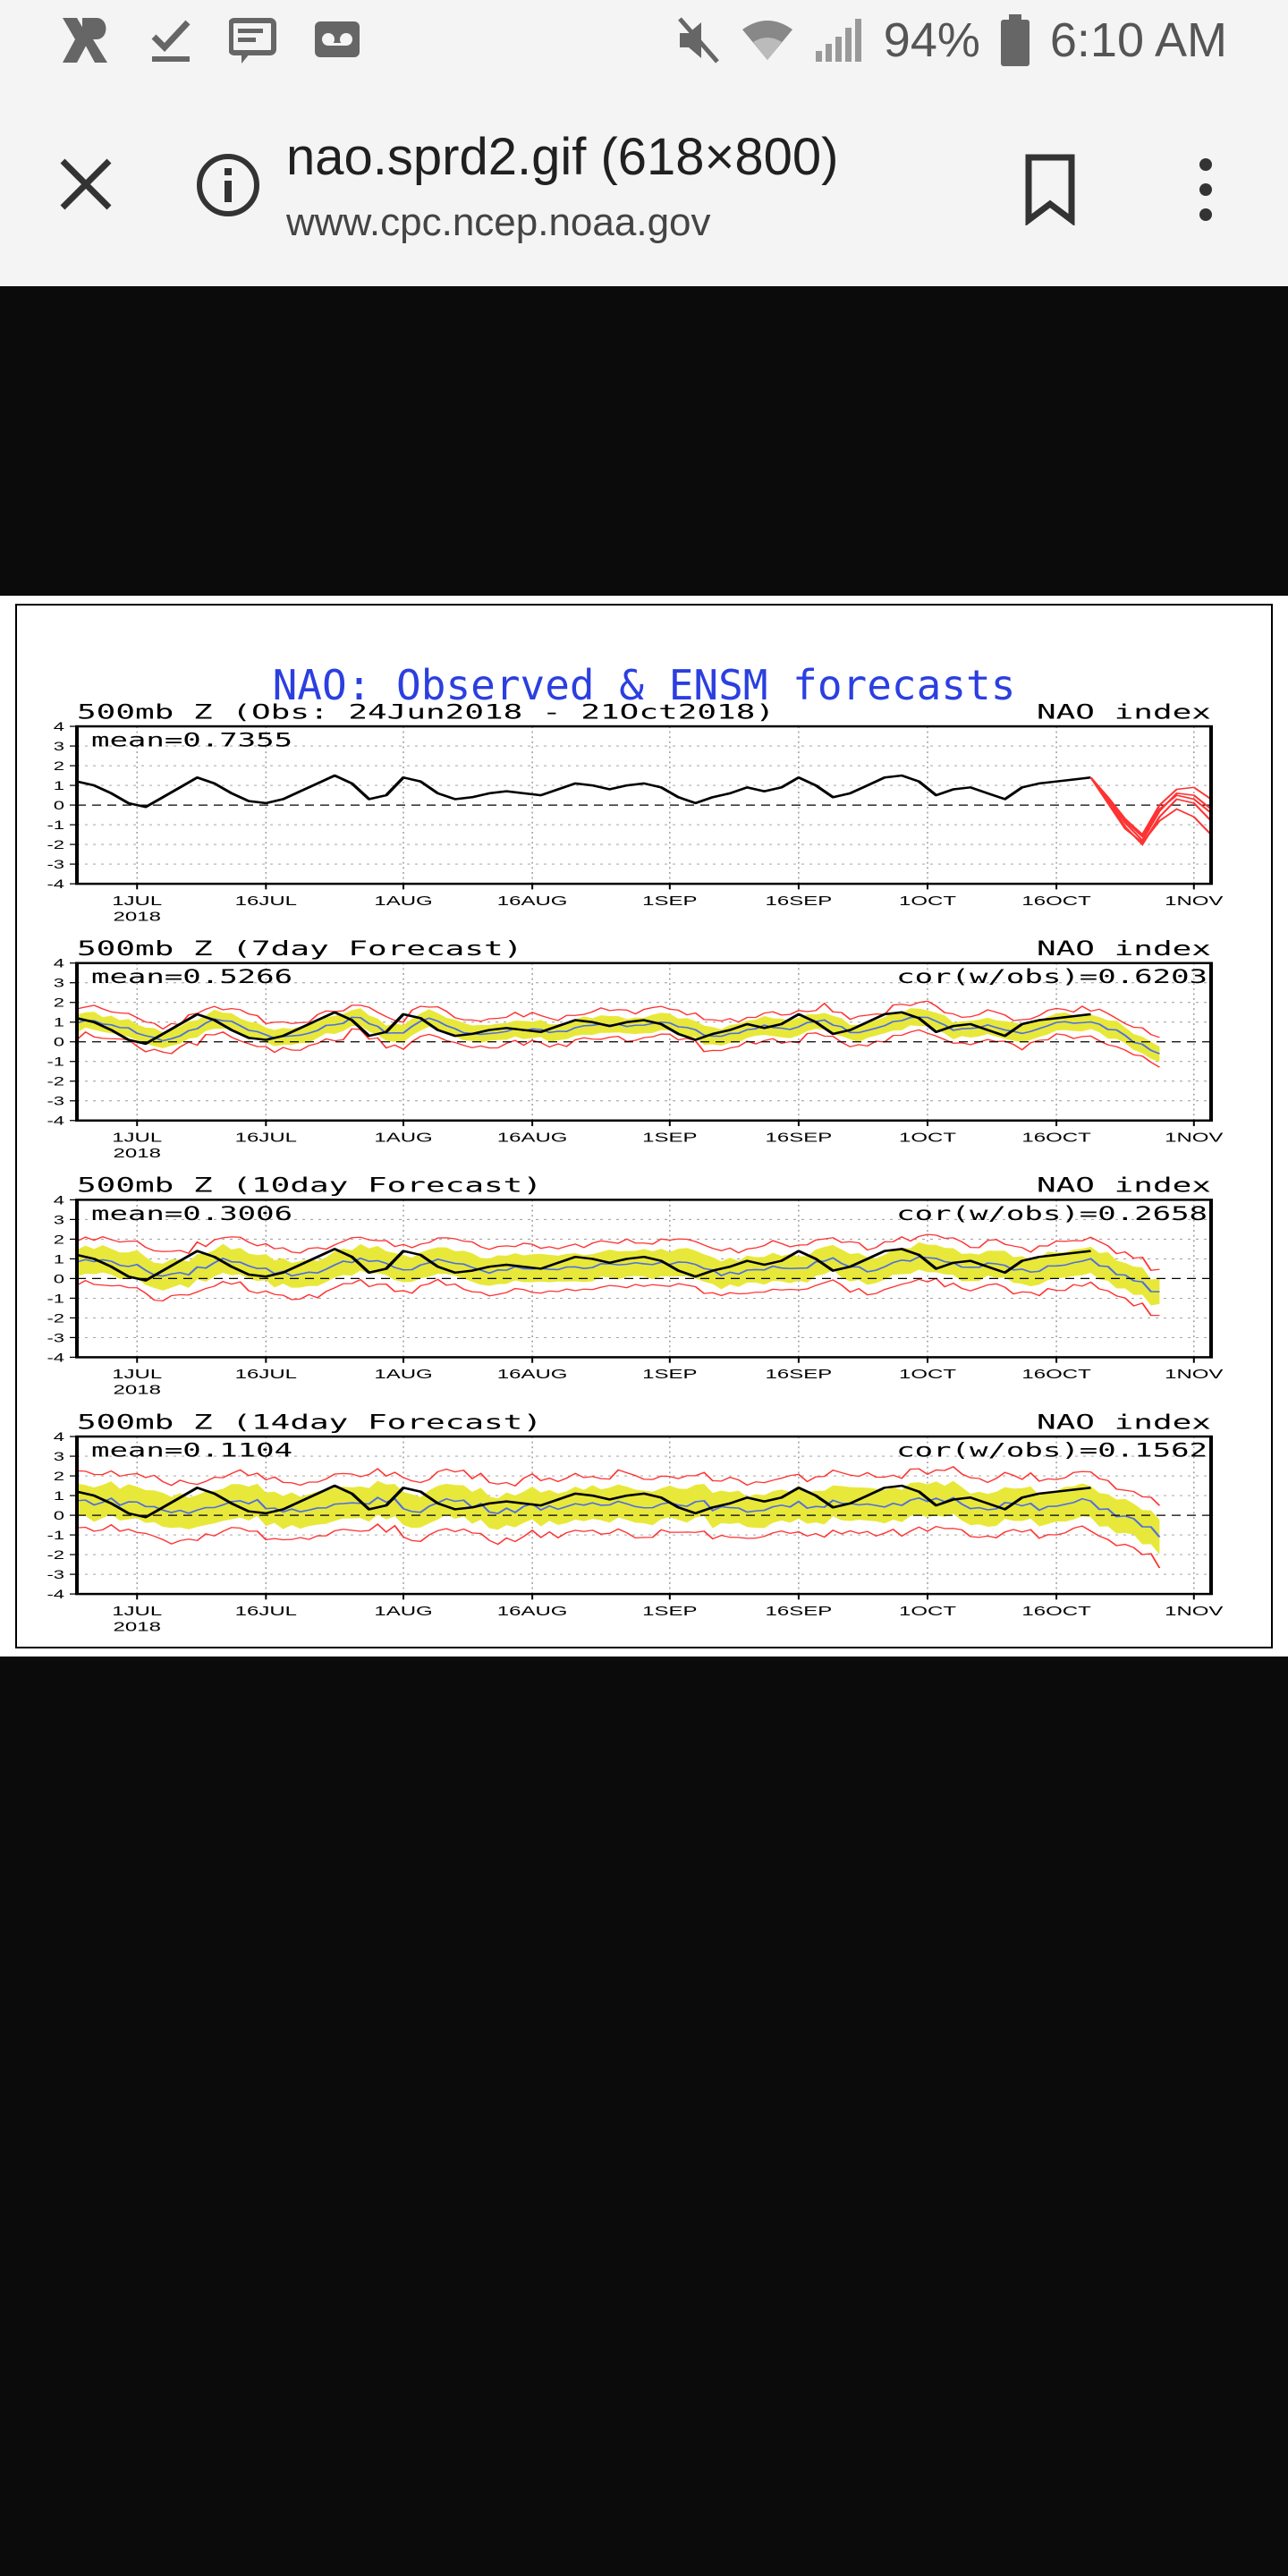 The height and width of the screenshot is (2576, 1288). I want to click on ensemble-mean-line, so click(618, 1517).